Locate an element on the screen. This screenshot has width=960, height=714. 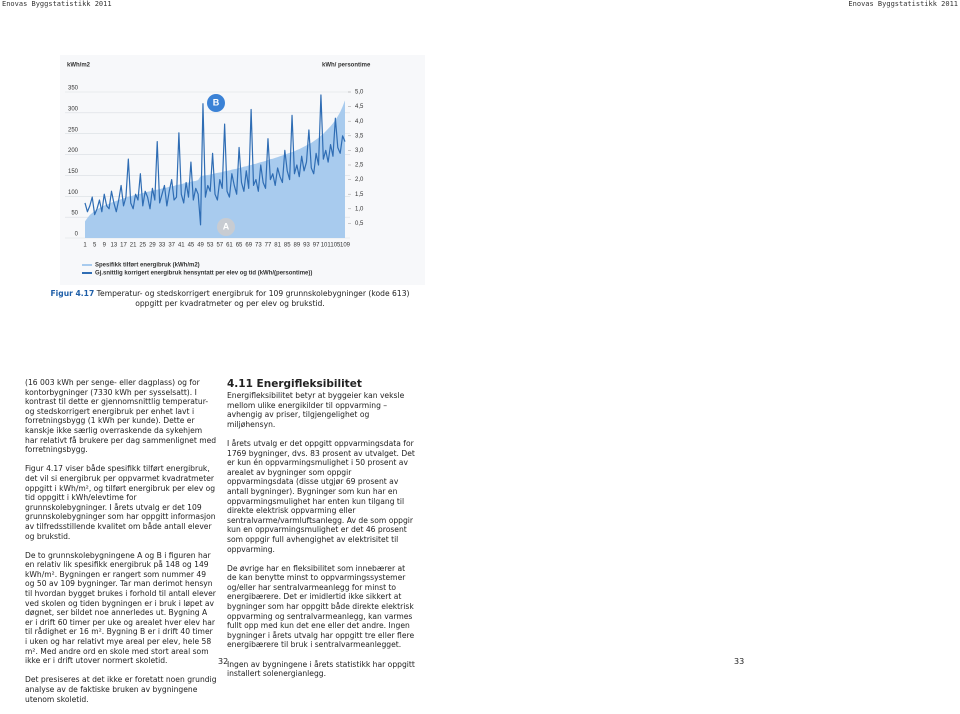
x-tick-label: 1 is located at coordinates (85, 246).